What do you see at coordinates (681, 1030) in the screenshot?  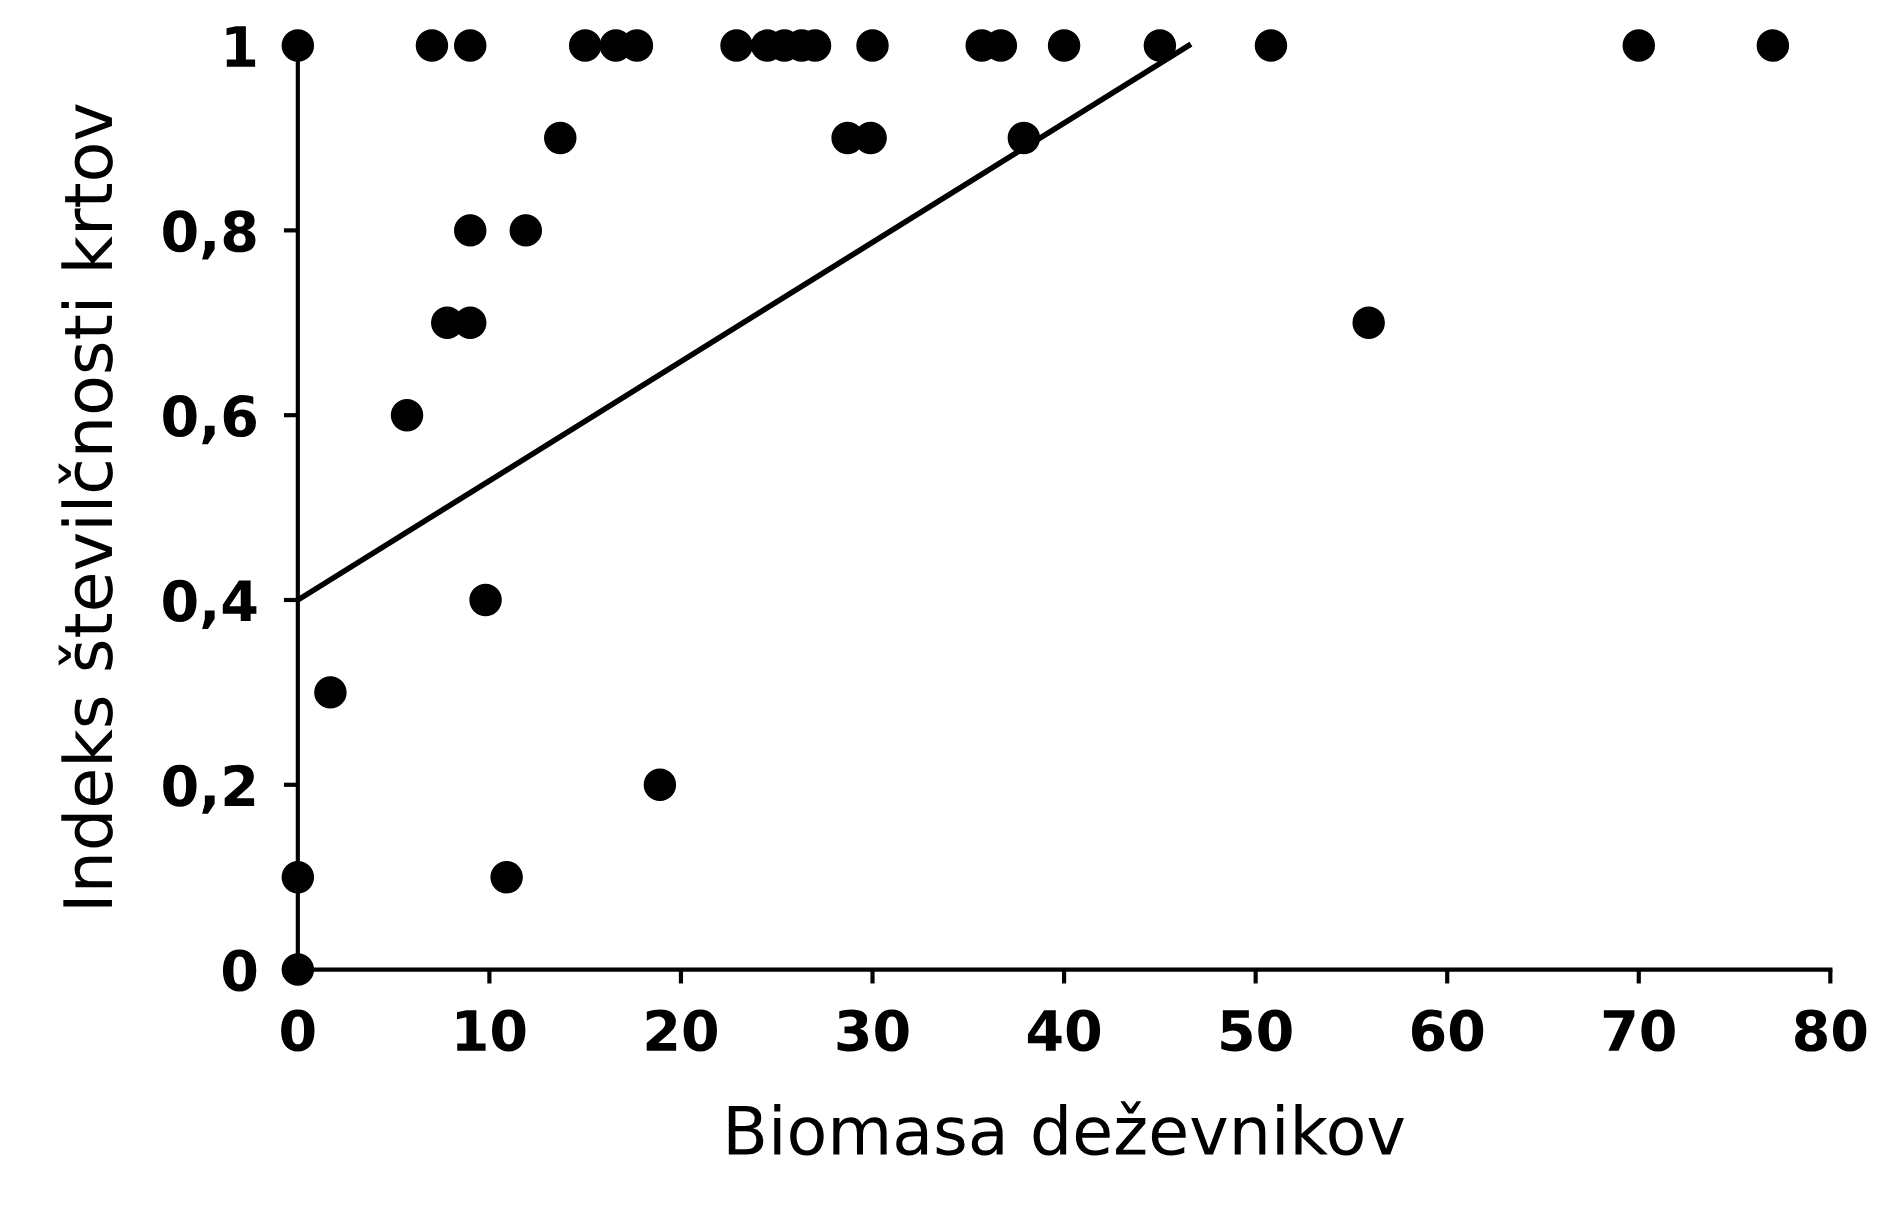 I see `x-tick-label: 20` at bounding box center [681, 1030].